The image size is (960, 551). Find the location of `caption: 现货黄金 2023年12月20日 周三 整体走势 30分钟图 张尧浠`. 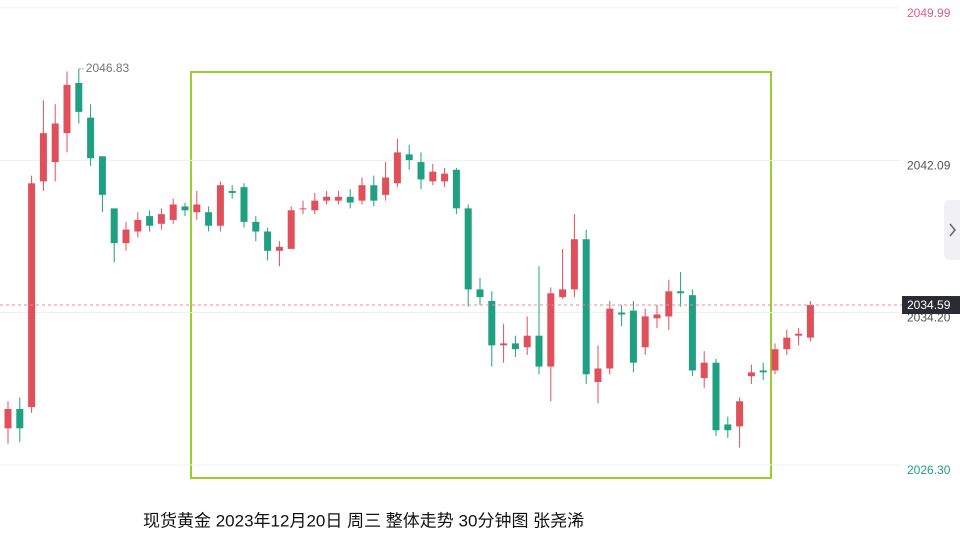

caption: 现货黄金 2023年12月20日 周三 整体走势 30分钟图 张尧浠 is located at coordinates (363, 520).